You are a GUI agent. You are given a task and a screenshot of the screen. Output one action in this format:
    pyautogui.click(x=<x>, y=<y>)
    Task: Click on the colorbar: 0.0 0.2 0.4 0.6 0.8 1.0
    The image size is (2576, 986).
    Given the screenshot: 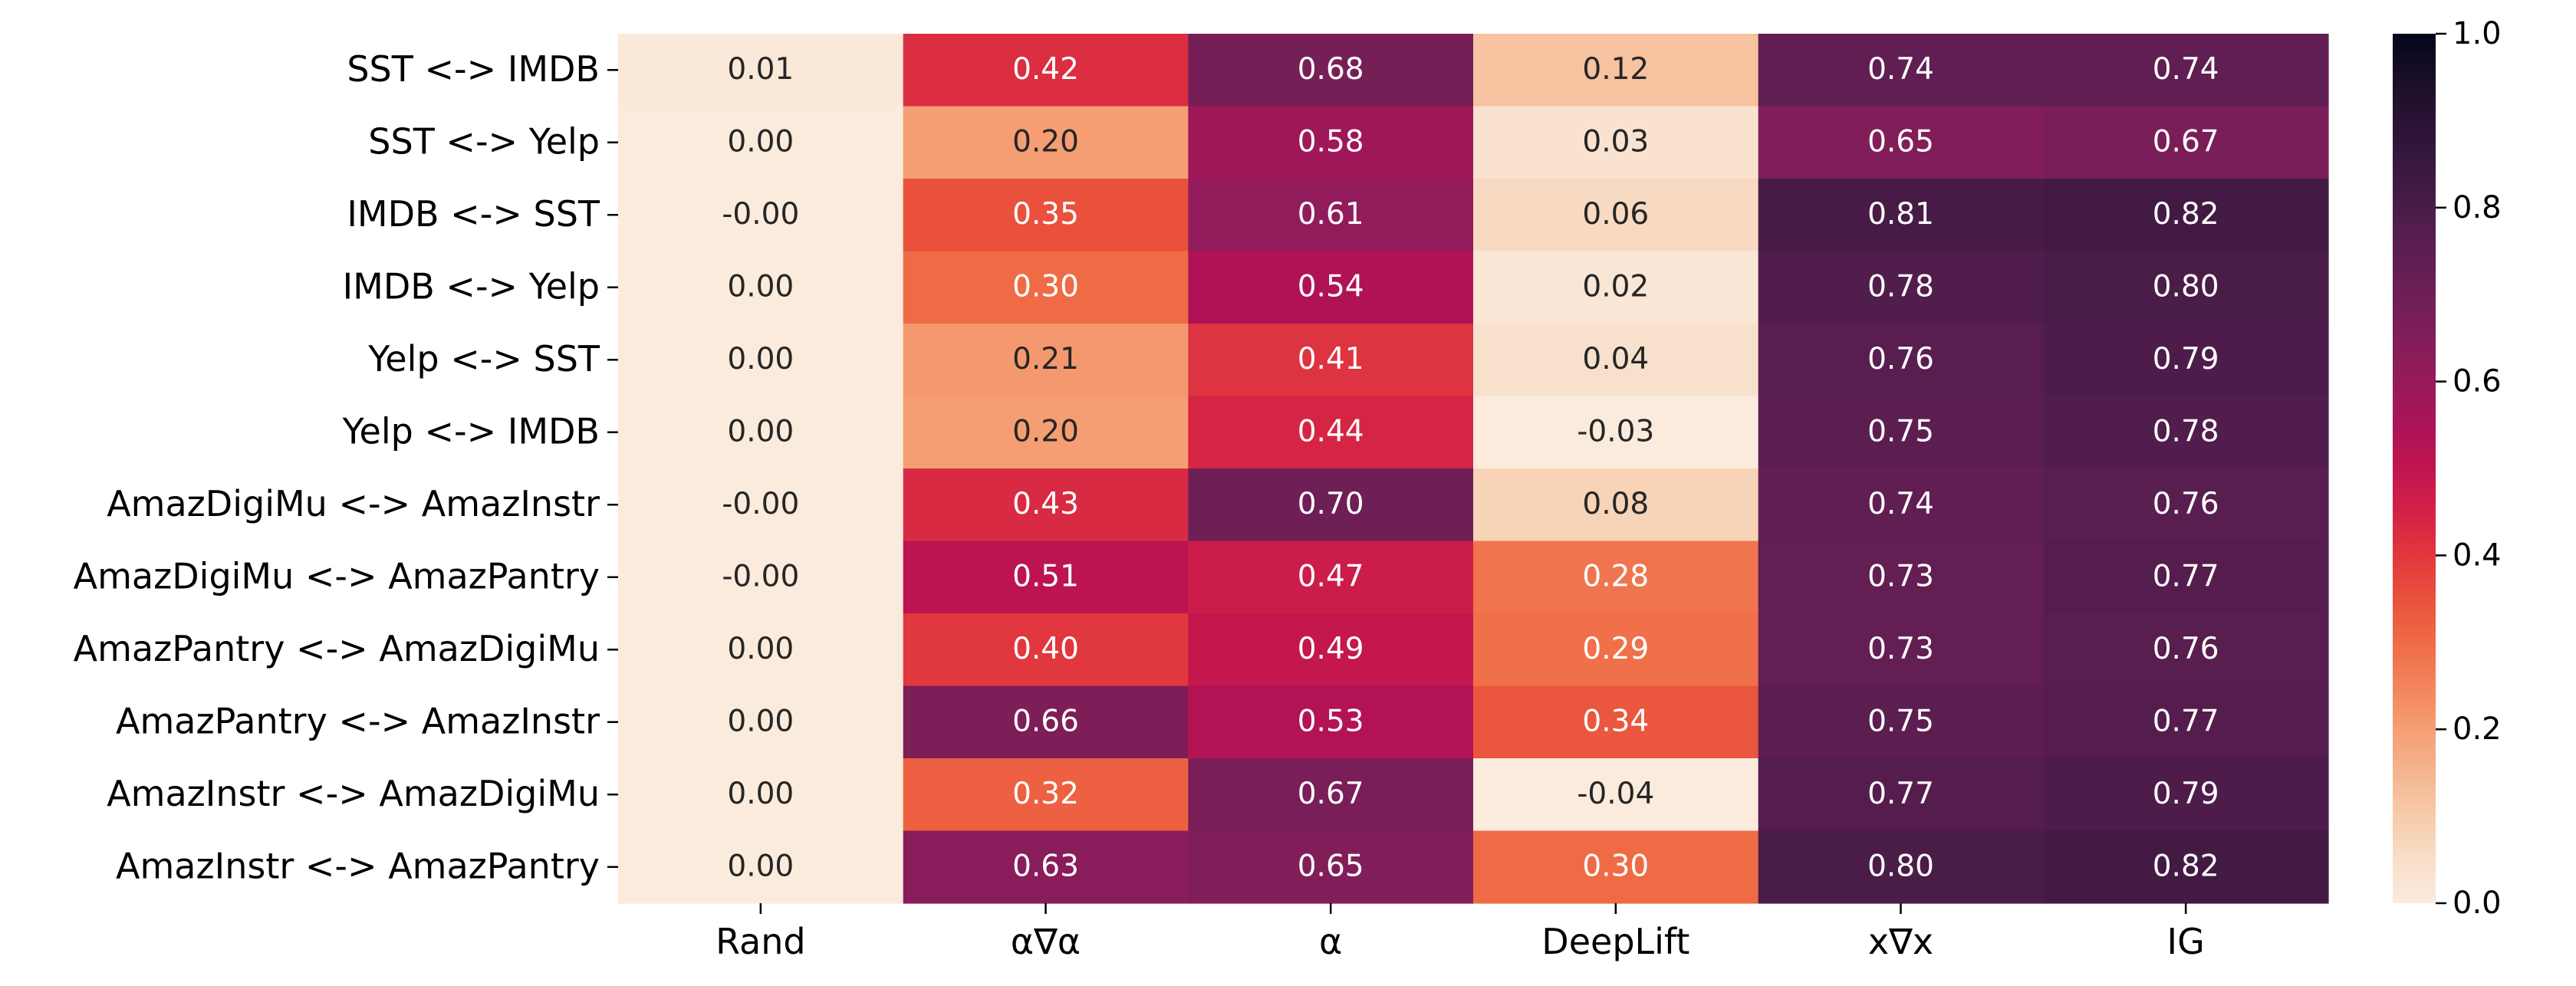 What is the action you would take?
    pyautogui.click(x=2447, y=468)
    